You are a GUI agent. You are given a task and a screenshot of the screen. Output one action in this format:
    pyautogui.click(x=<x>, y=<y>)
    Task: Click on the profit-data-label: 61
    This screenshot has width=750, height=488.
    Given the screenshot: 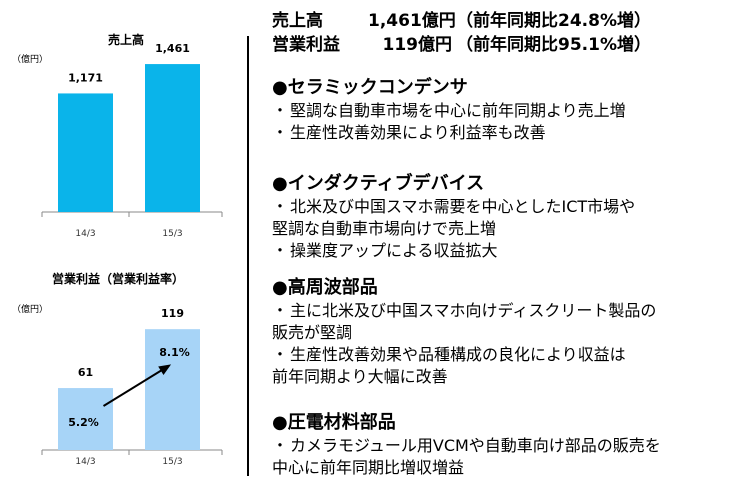 What is the action you would take?
    pyautogui.click(x=85, y=372)
    